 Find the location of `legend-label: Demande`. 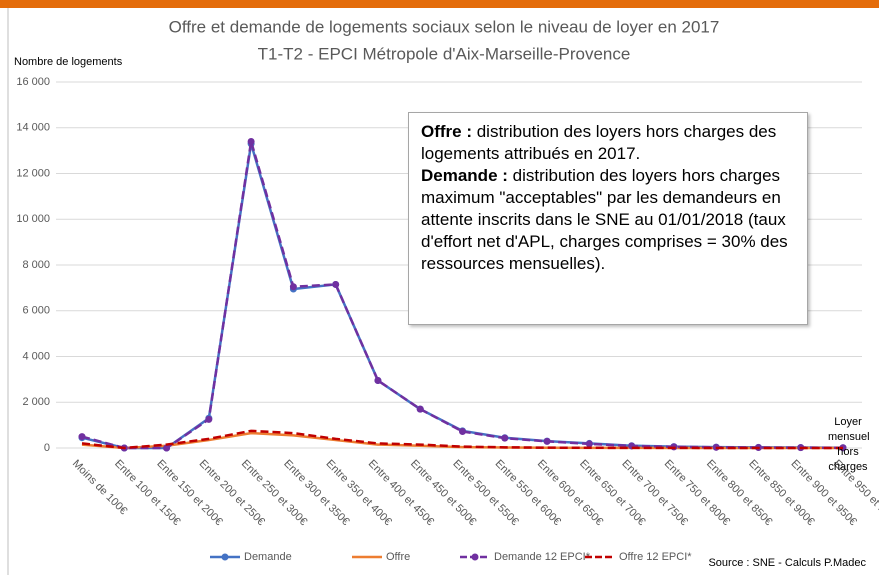

legend-label: Demande is located at coordinates (268, 557).